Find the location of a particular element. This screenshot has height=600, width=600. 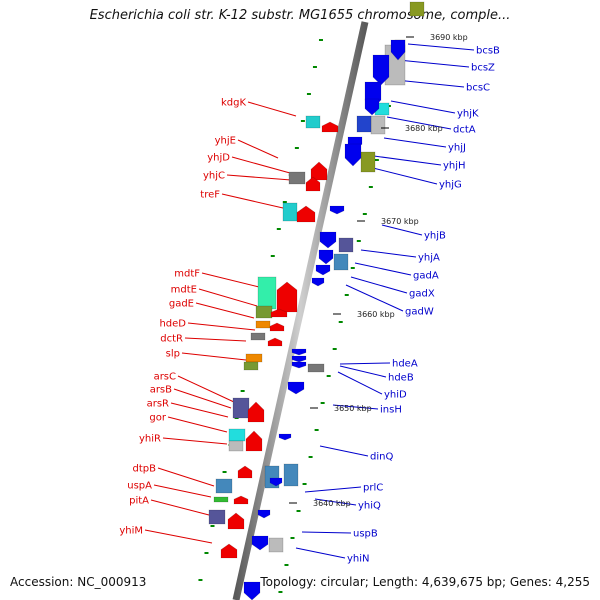

kbp-label: 3640 kbp is located at coordinates (332, 503).